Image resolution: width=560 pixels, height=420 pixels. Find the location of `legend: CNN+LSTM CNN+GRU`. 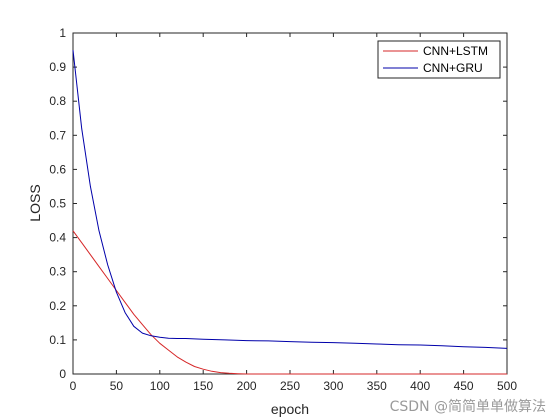

legend: CNN+LSTM CNN+GRU is located at coordinates (439, 59).